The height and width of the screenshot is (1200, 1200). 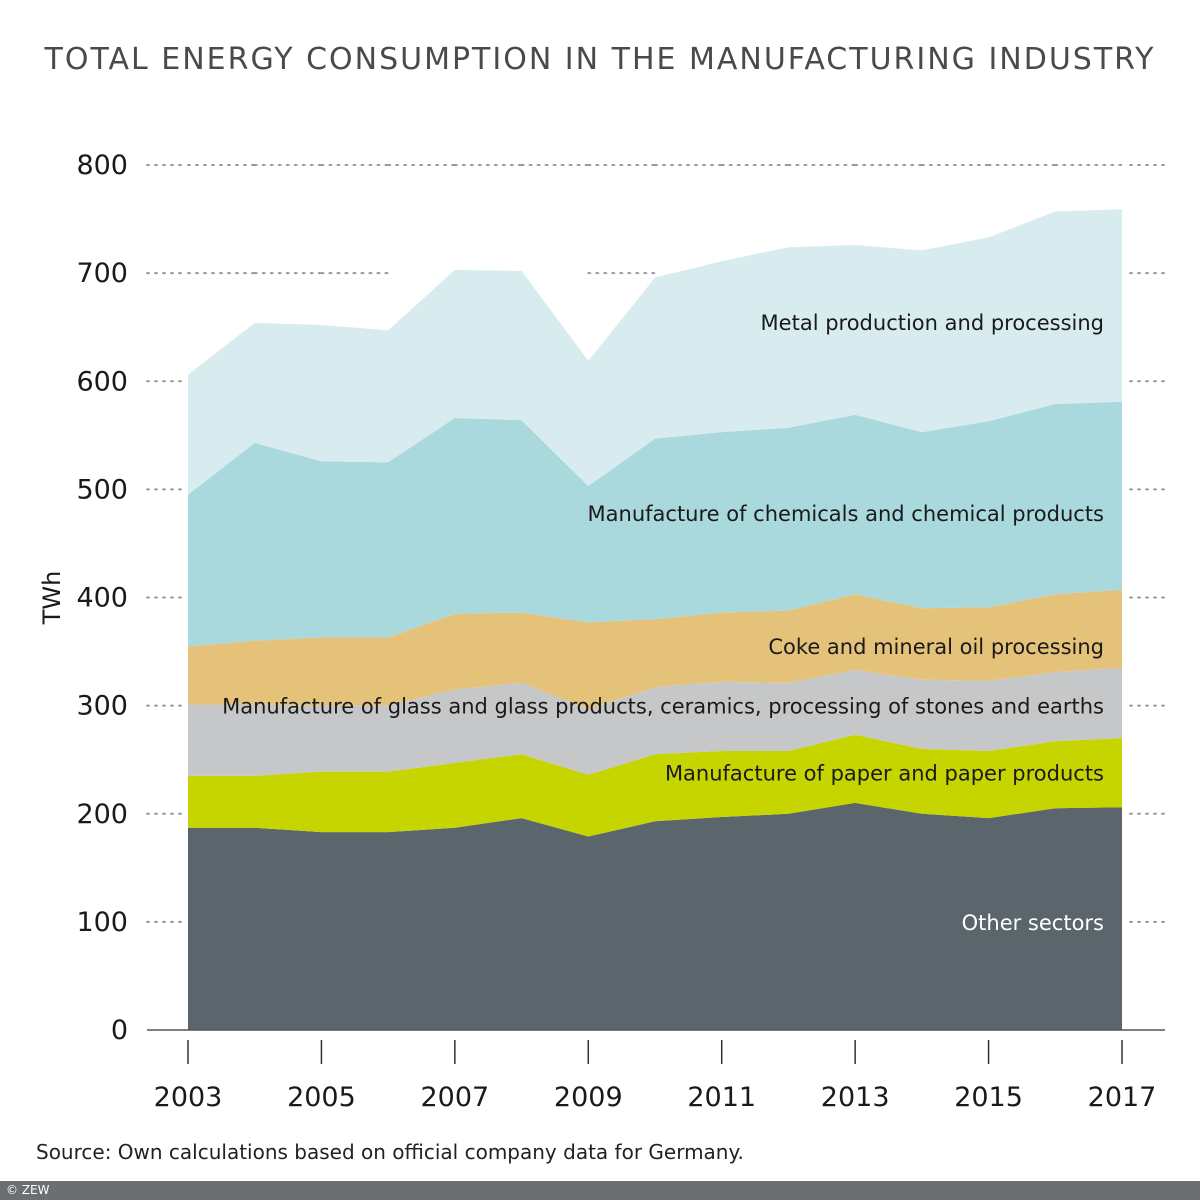 What do you see at coordinates (721, 1097) in the screenshot?
I see `x-tick-label: 2011` at bounding box center [721, 1097].